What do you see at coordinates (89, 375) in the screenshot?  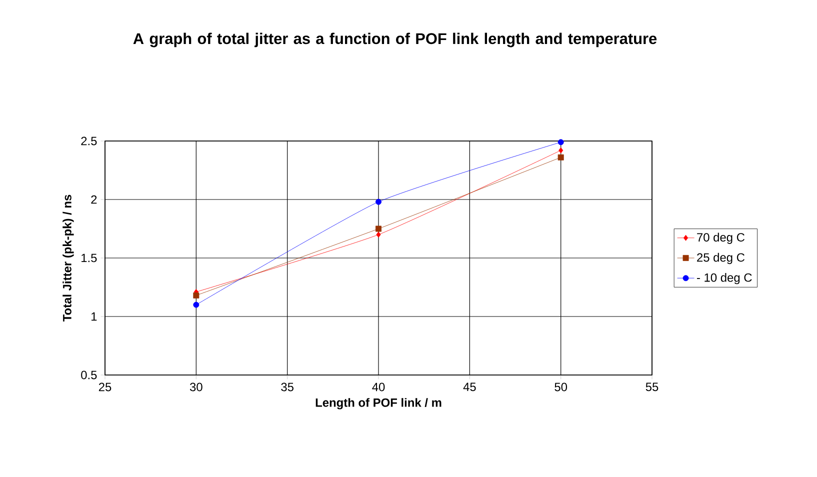 I see `y-tick-label: 0.5` at bounding box center [89, 375].